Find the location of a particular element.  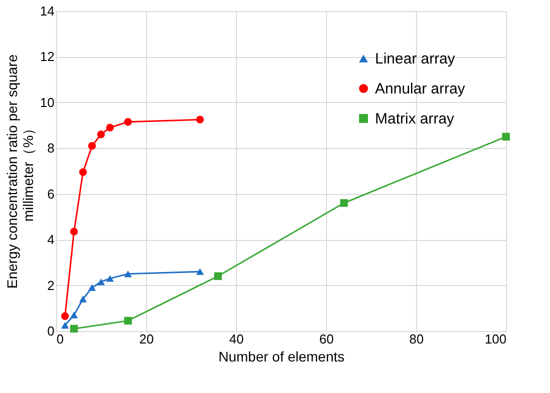

y-tick-label: 10 is located at coordinates (47, 102).